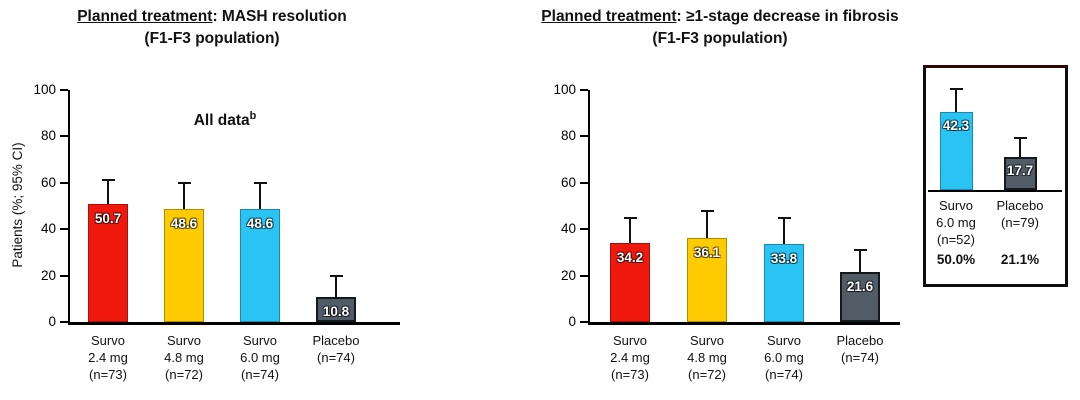 This screenshot has width=1080, height=400. I want to click on bar-value-label: 10.8, so click(336, 311).